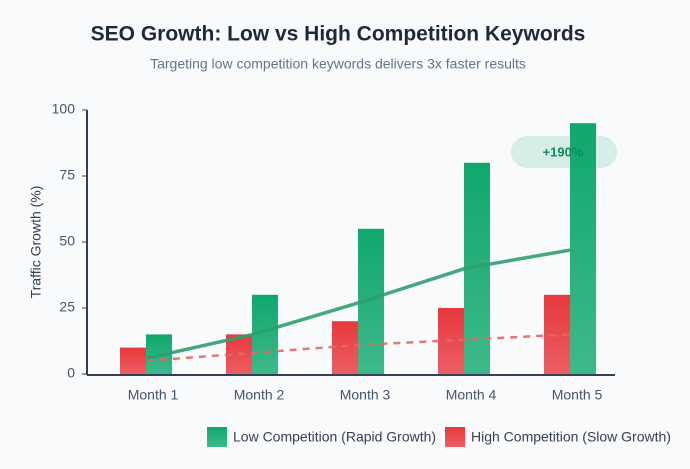 This screenshot has height=469, width=690. I want to click on legend-label: Low Competition (Rapid Growth), so click(334, 437).